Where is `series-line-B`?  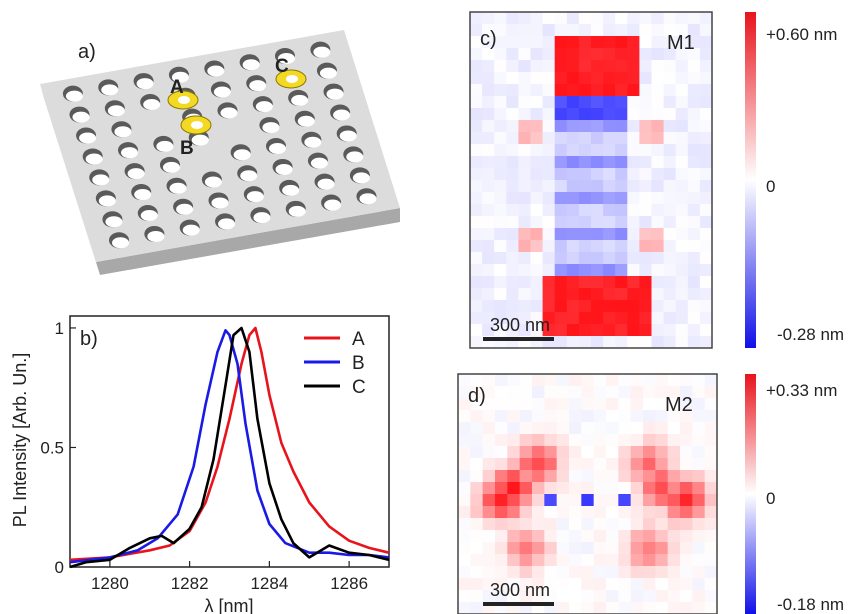
series-line-B is located at coordinates (229, 446).